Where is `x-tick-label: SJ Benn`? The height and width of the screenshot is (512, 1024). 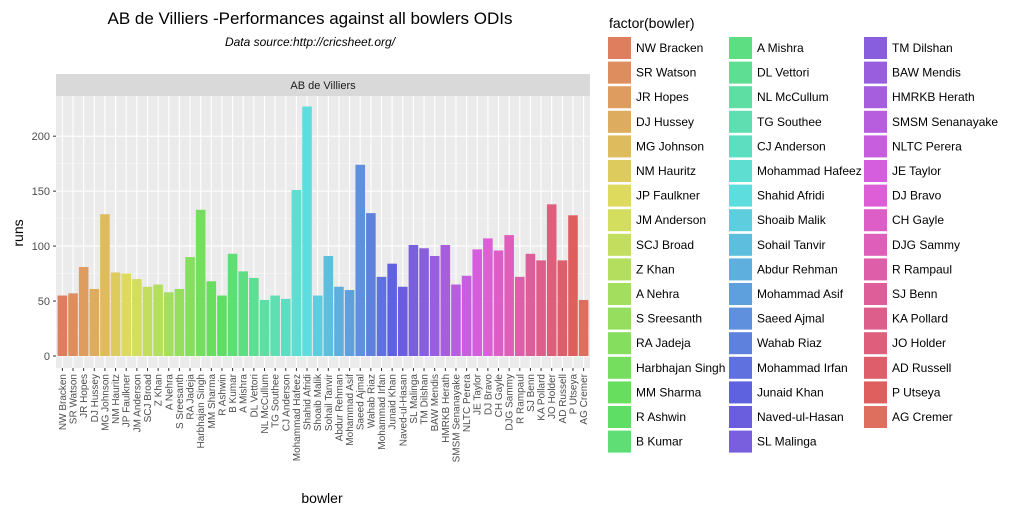
x-tick-label: SJ Benn is located at coordinates (531, 393).